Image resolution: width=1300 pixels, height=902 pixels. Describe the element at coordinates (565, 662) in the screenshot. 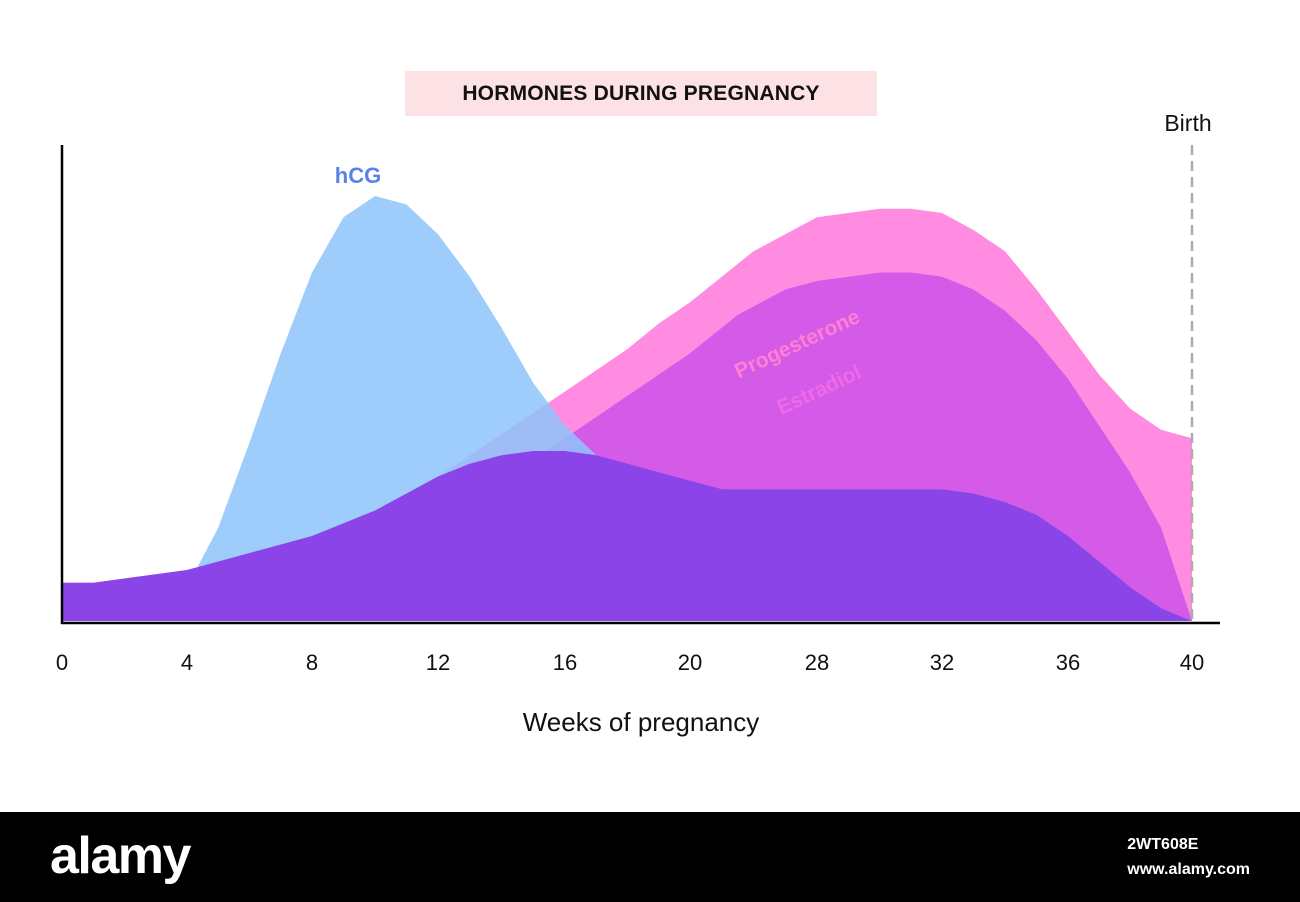

I see `x-tick-label: 16` at that location.